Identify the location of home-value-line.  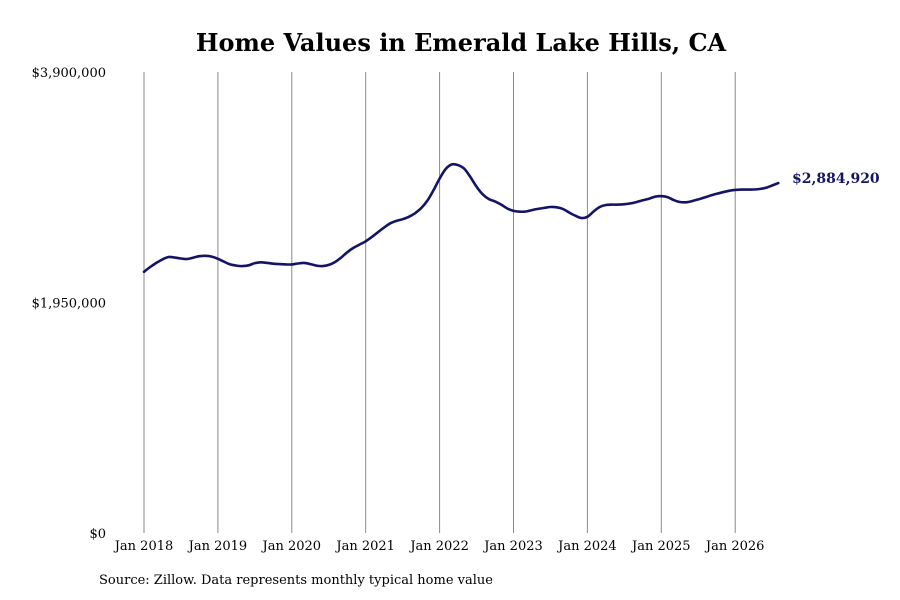
(461, 218).